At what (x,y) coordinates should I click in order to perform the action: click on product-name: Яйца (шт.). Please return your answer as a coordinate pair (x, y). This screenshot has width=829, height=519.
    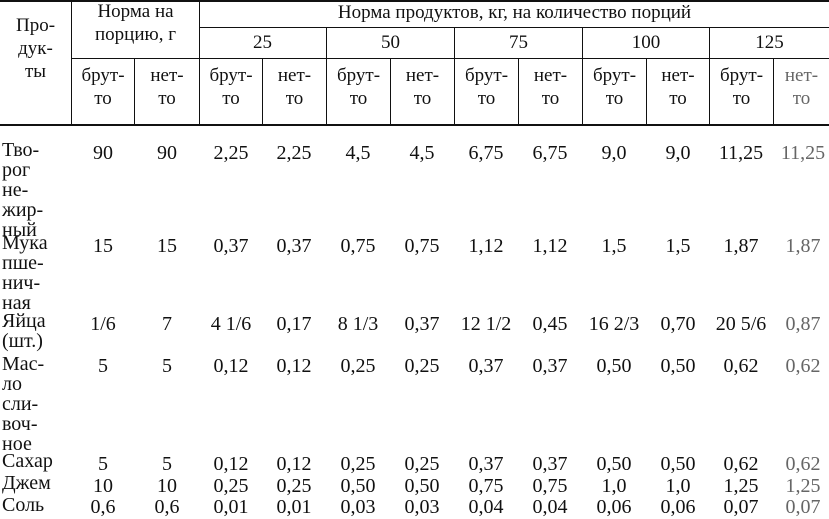
    Looking at the image, I should click on (24, 331).